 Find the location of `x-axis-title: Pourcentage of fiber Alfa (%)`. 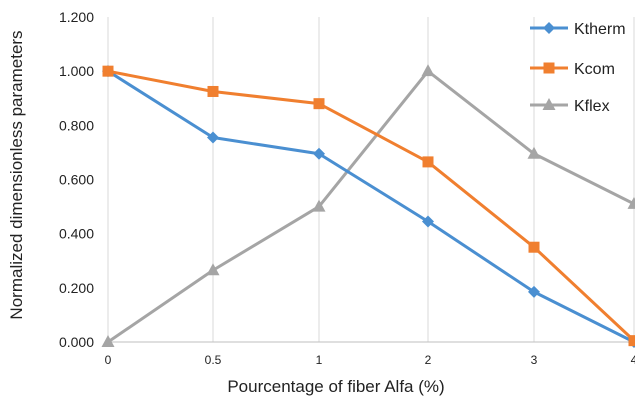

x-axis-title: Pourcentage of fiber Alfa (%) is located at coordinates (335, 386).